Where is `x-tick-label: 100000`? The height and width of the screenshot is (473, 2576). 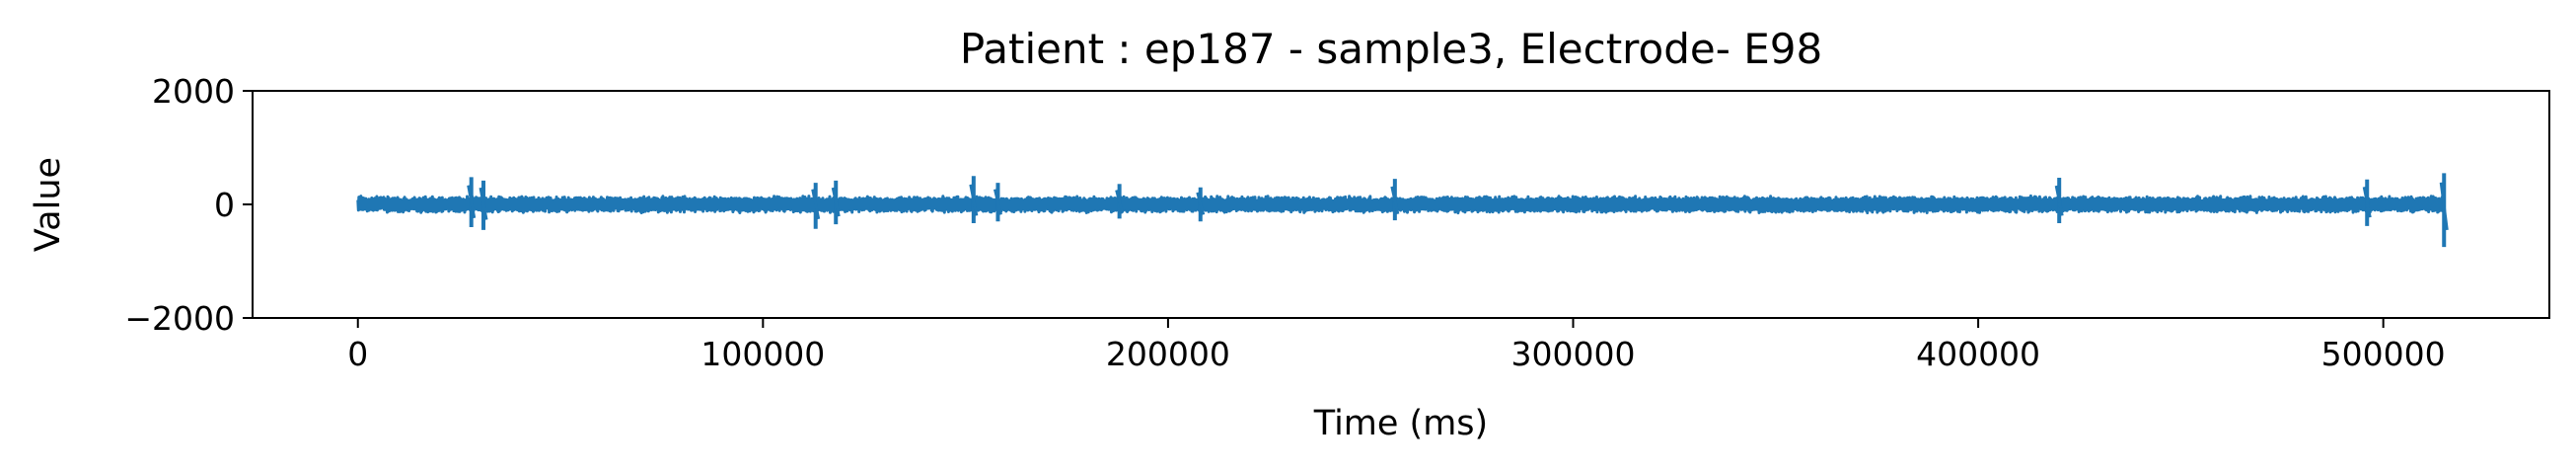 x-tick-label: 100000 is located at coordinates (762, 354).